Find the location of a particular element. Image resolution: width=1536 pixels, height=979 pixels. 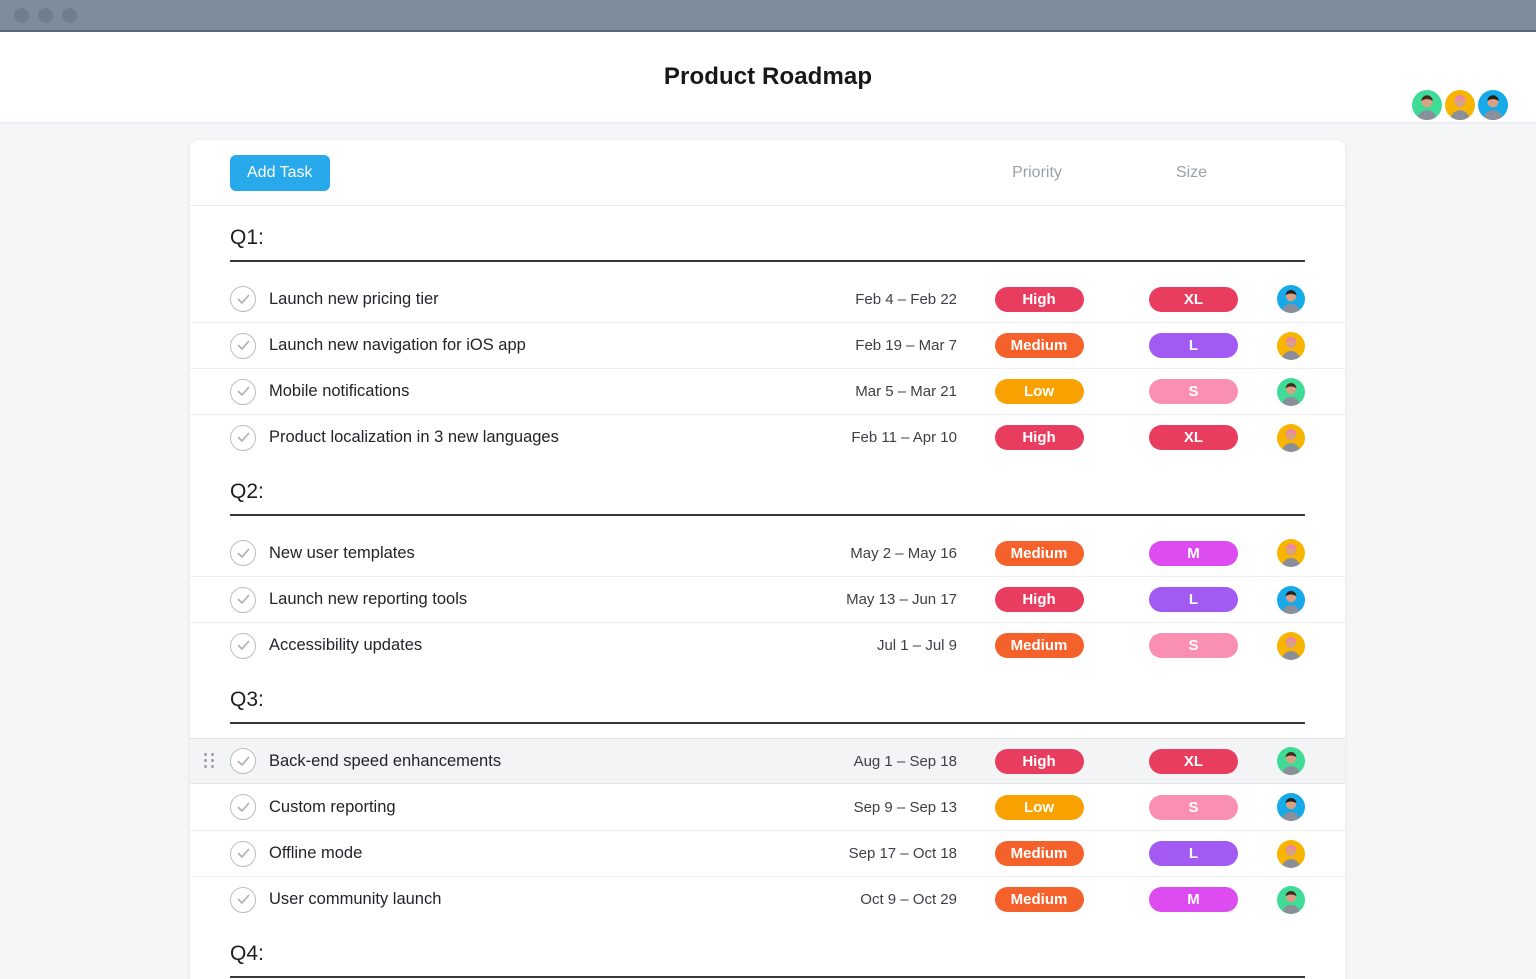

section-label: Q3: is located at coordinates (247, 699).